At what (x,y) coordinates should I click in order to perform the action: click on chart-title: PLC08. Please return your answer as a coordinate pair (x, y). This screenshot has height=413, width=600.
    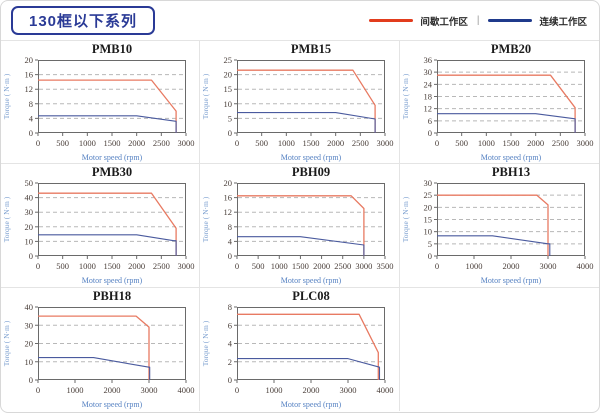
    Looking at the image, I should click on (311, 296).